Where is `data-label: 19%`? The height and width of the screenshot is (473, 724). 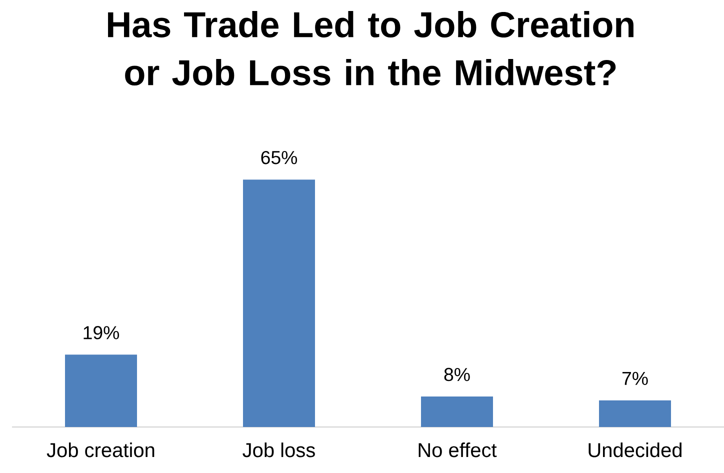
data-label: 19% is located at coordinates (102, 333).